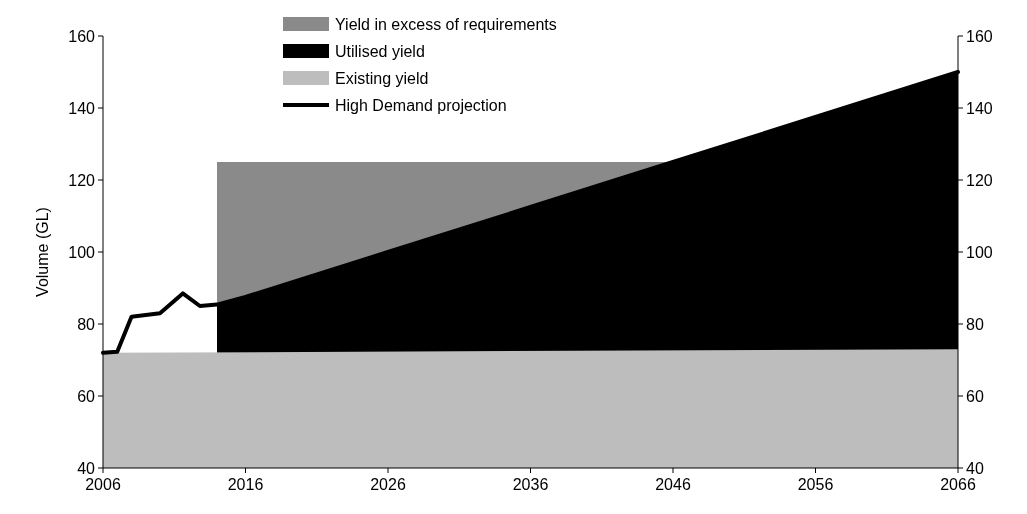  Describe the element at coordinates (421, 105) in the screenshot. I see `legend-label: High Demand projection` at that location.